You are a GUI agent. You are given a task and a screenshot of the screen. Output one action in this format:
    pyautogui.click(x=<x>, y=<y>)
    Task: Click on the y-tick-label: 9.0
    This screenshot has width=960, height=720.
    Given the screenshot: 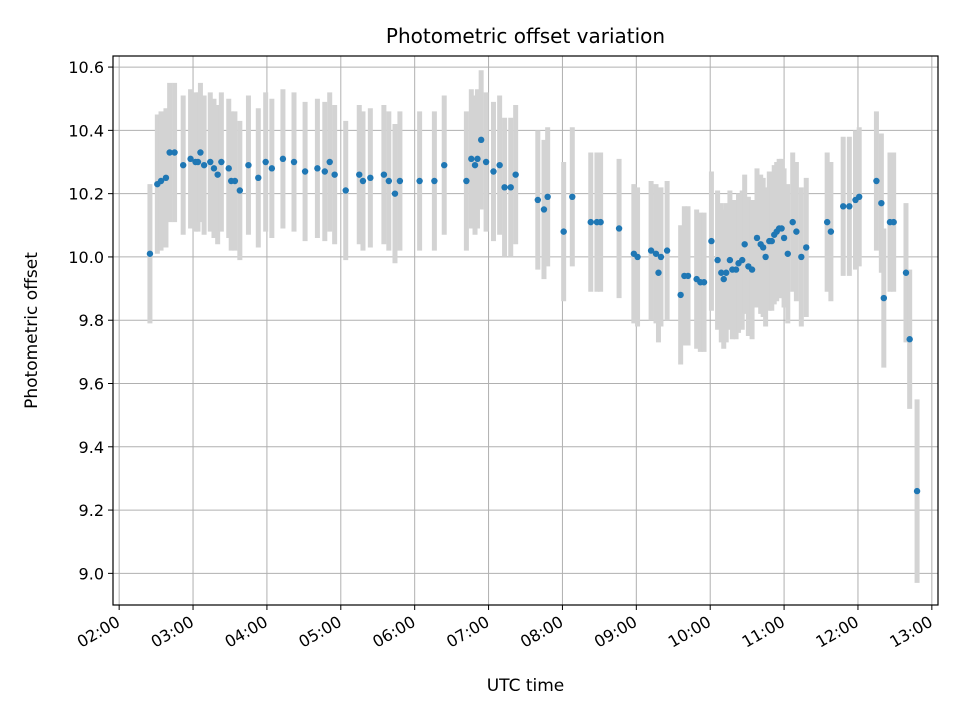 What is the action you would take?
    pyautogui.click(x=91, y=573)
    